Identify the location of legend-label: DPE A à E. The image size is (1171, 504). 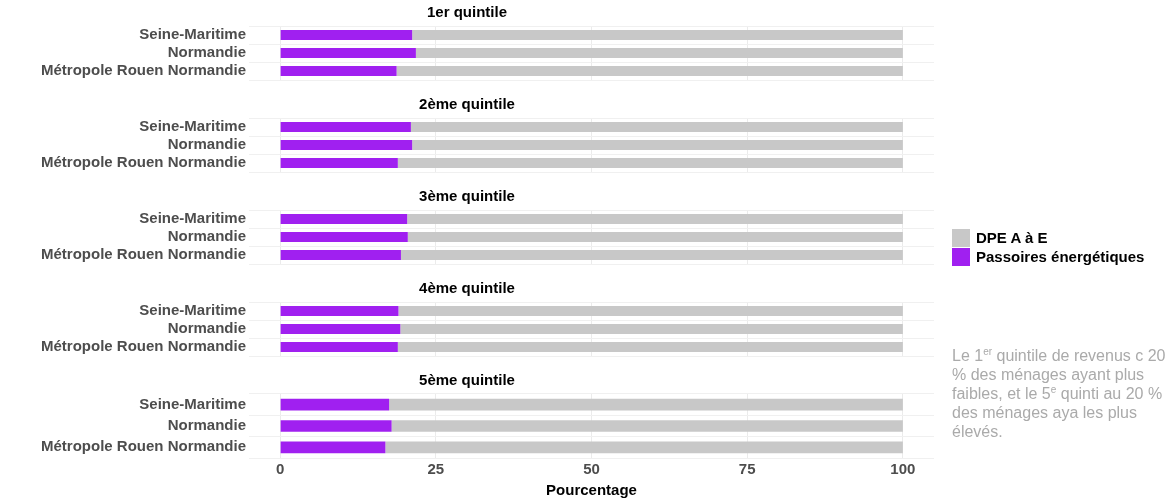
(1012, 237).